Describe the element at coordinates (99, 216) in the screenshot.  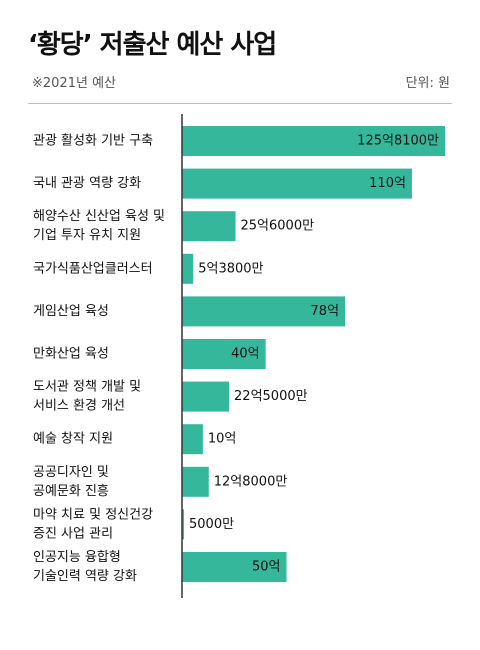
I see `category-label-2-0: 해양수산 신산업 육성 및` at that location.